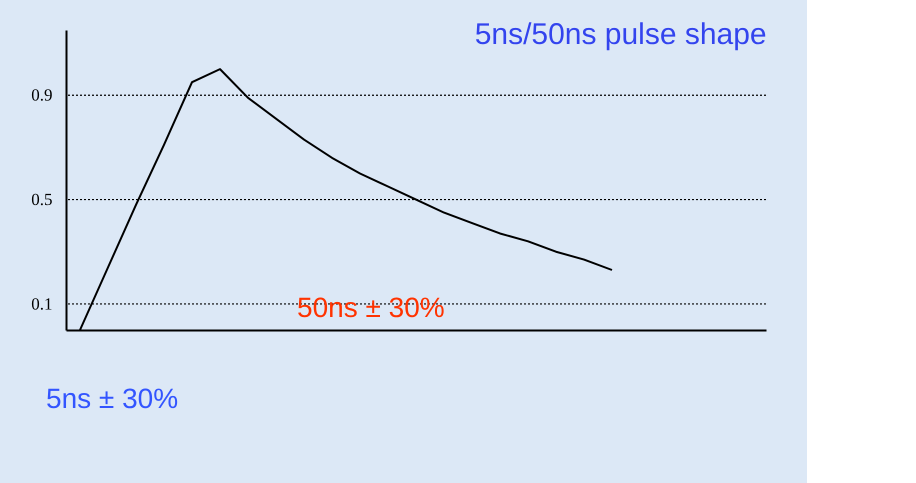 Image resolution: width=916 pixels, height=483 pixels. Describe the element at coordinates (41, 304) in the screenshot. I see `y-tick-label: 0.1` at that location.